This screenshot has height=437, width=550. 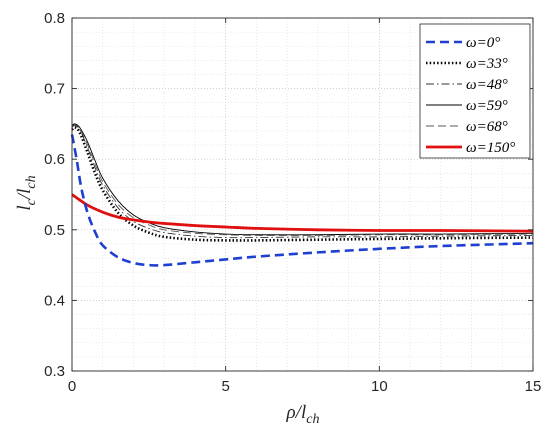 What do you see at coordinates (533, 386) in the screenshot?
I see `x-tick-label: 15` at bounding box center [533, 386].